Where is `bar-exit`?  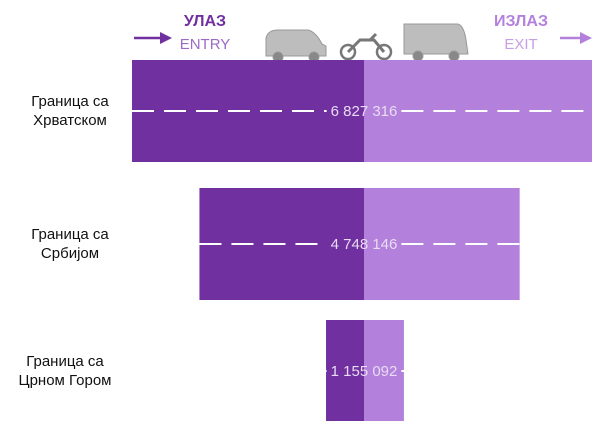 bar-exit is located at coordinates (384, 370).